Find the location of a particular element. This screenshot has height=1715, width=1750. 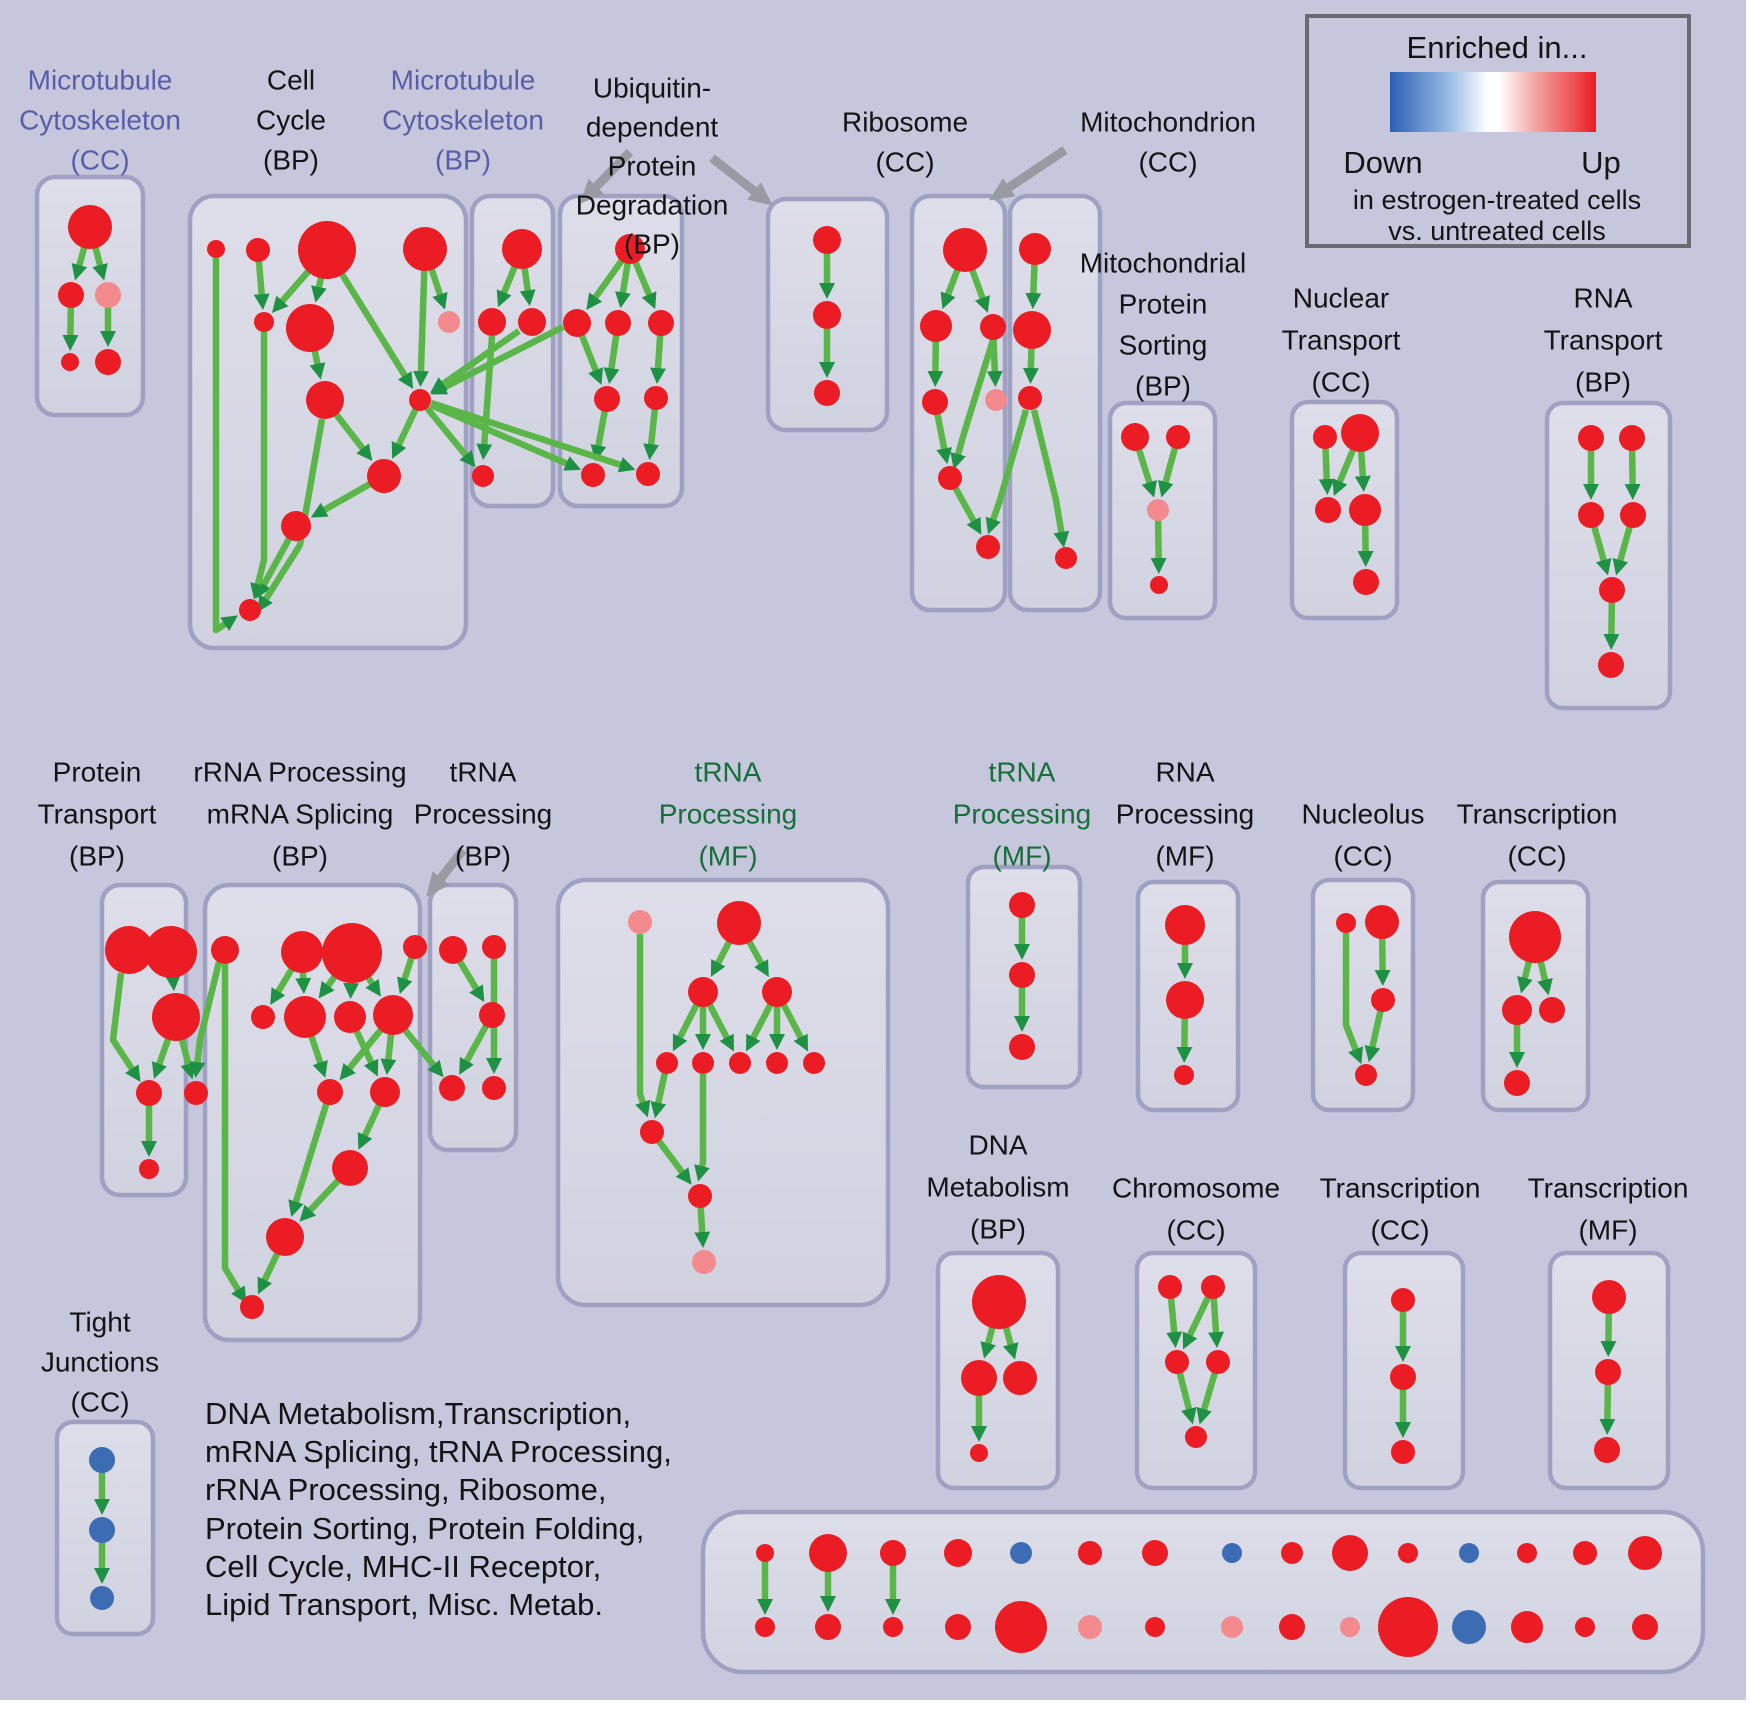

mitochondrion-cc-edge is located at coordinates (1033, 286).